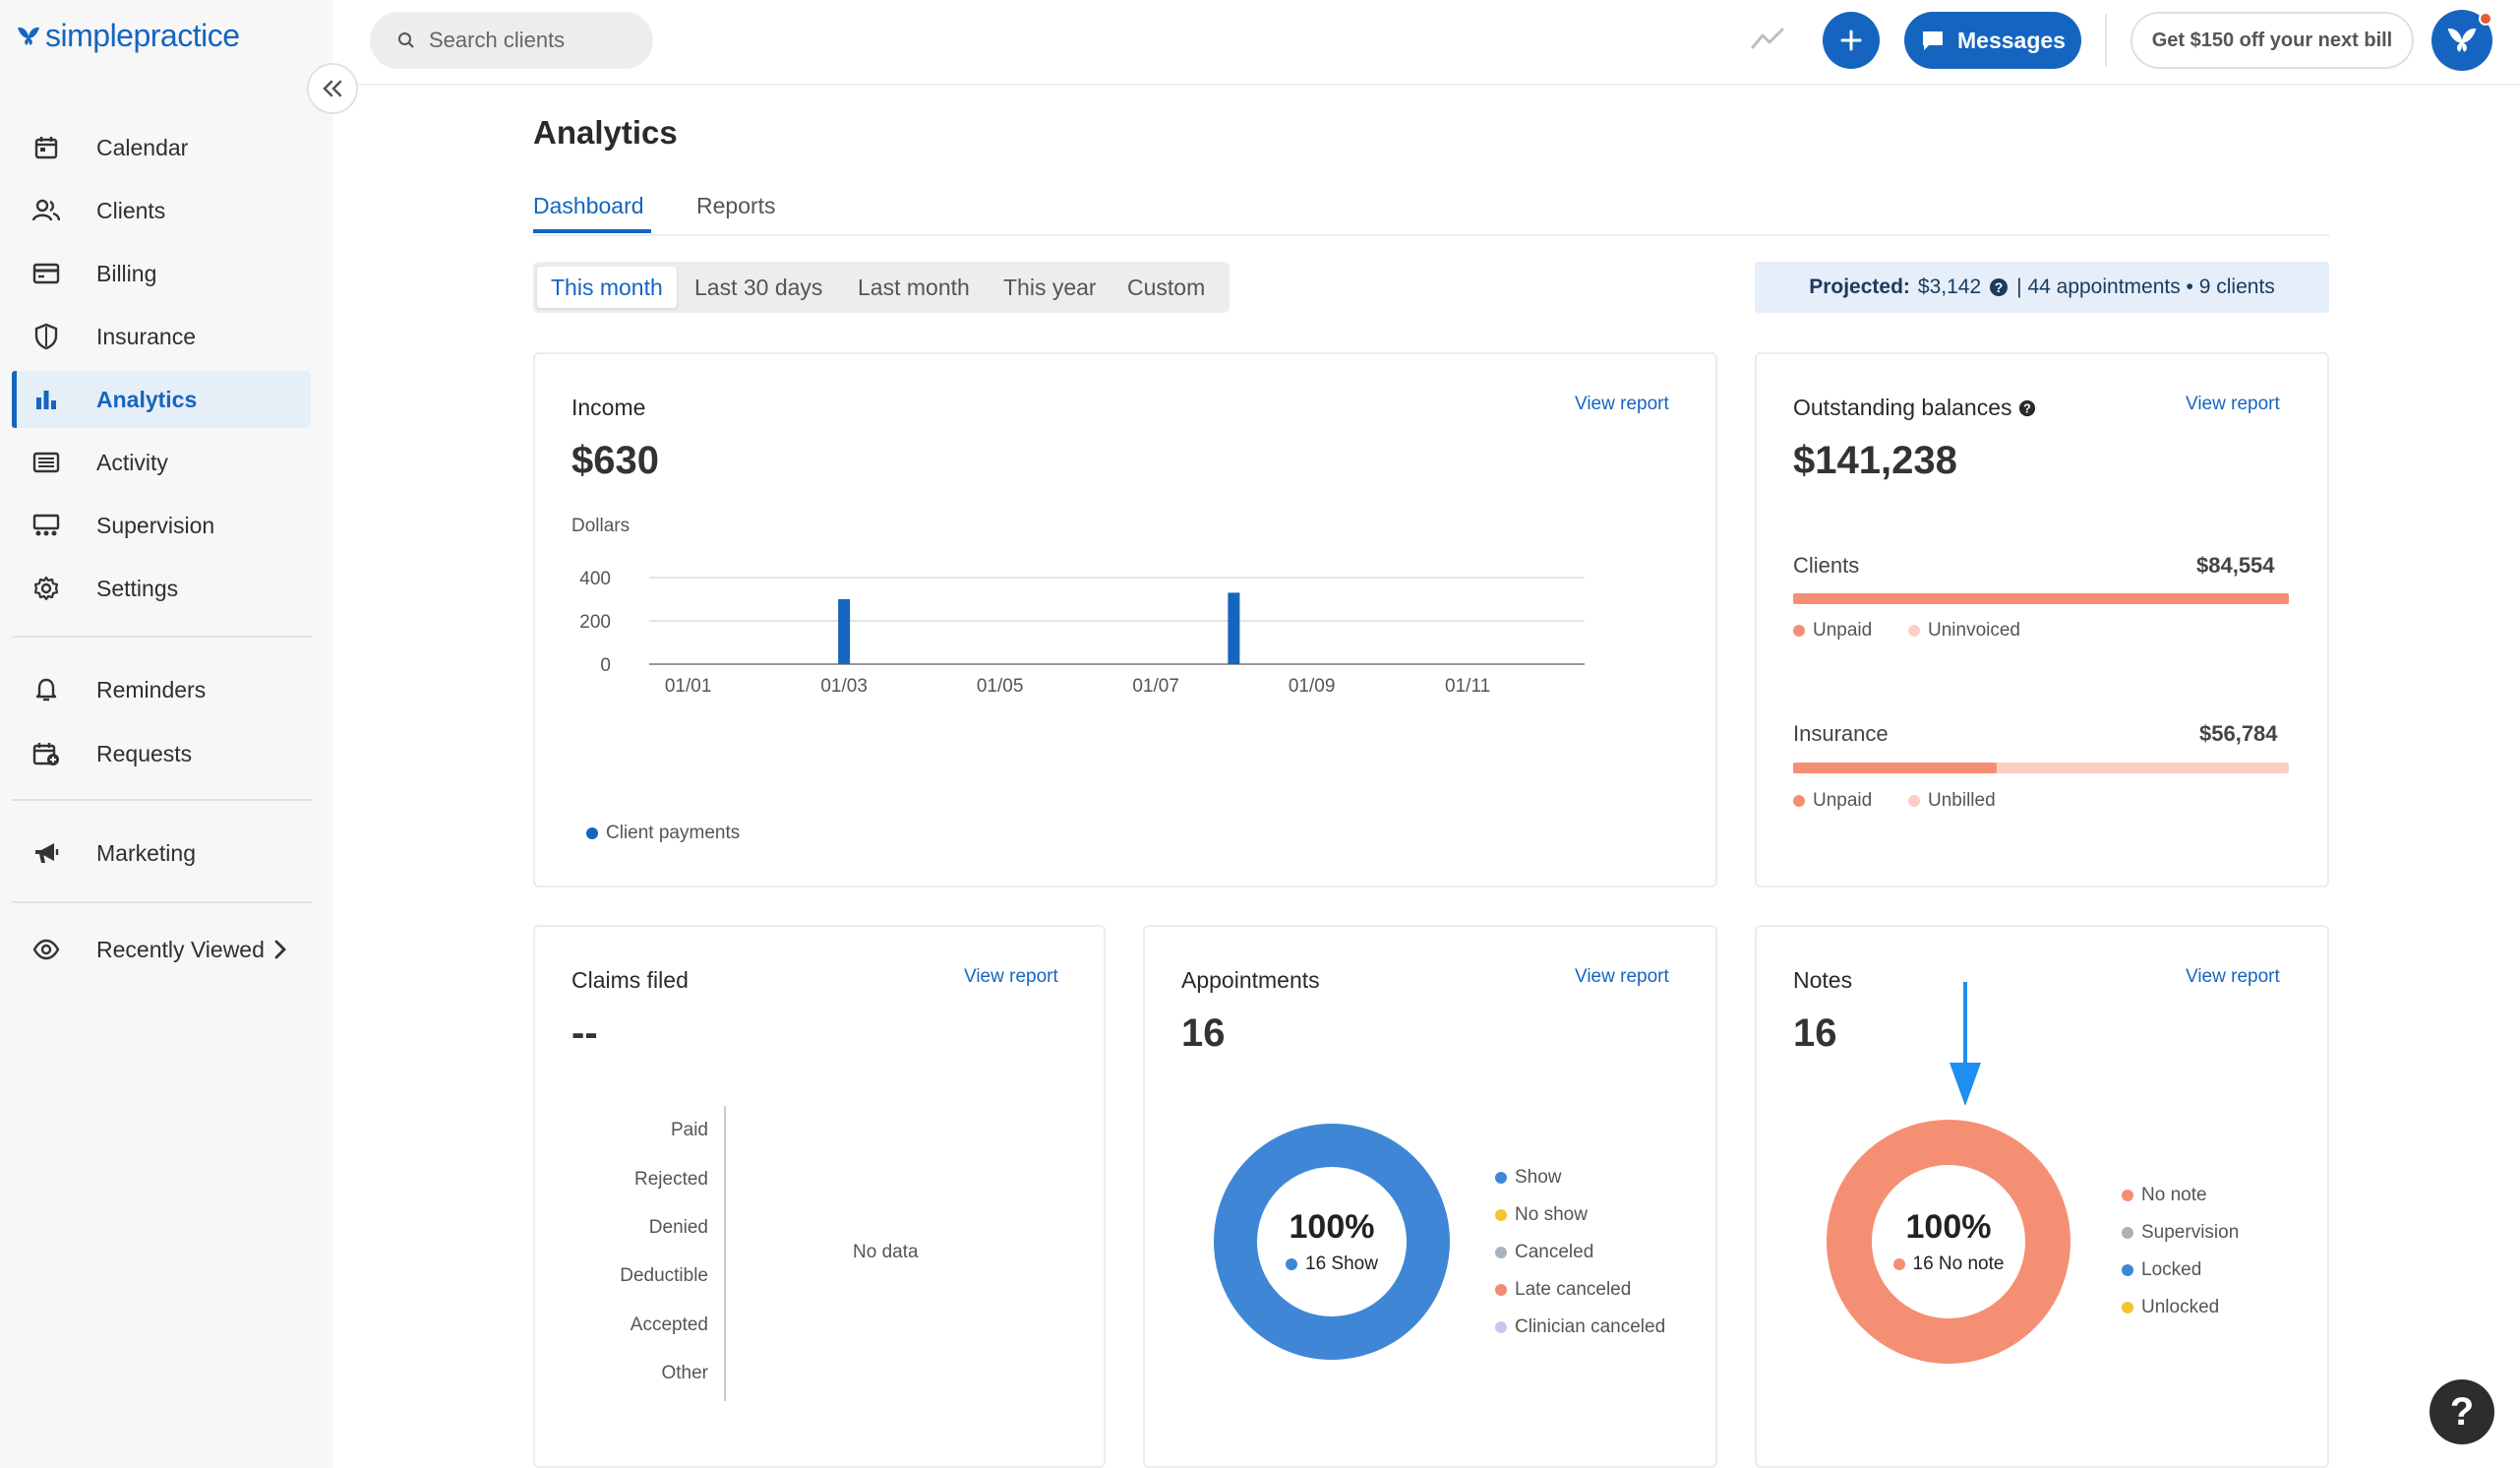  I want to click on sidebar-item-calendar: Calendar, so click(161, 147).